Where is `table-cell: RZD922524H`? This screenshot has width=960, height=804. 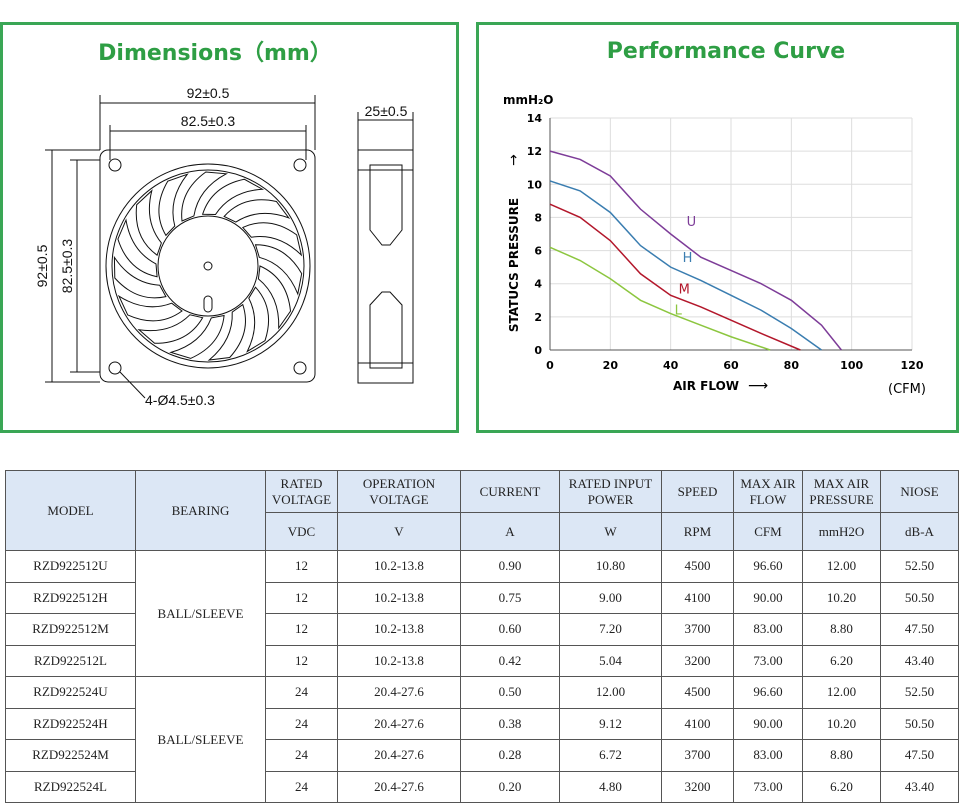 table-cell: RZD922524H is located at coordinates (70, 723).